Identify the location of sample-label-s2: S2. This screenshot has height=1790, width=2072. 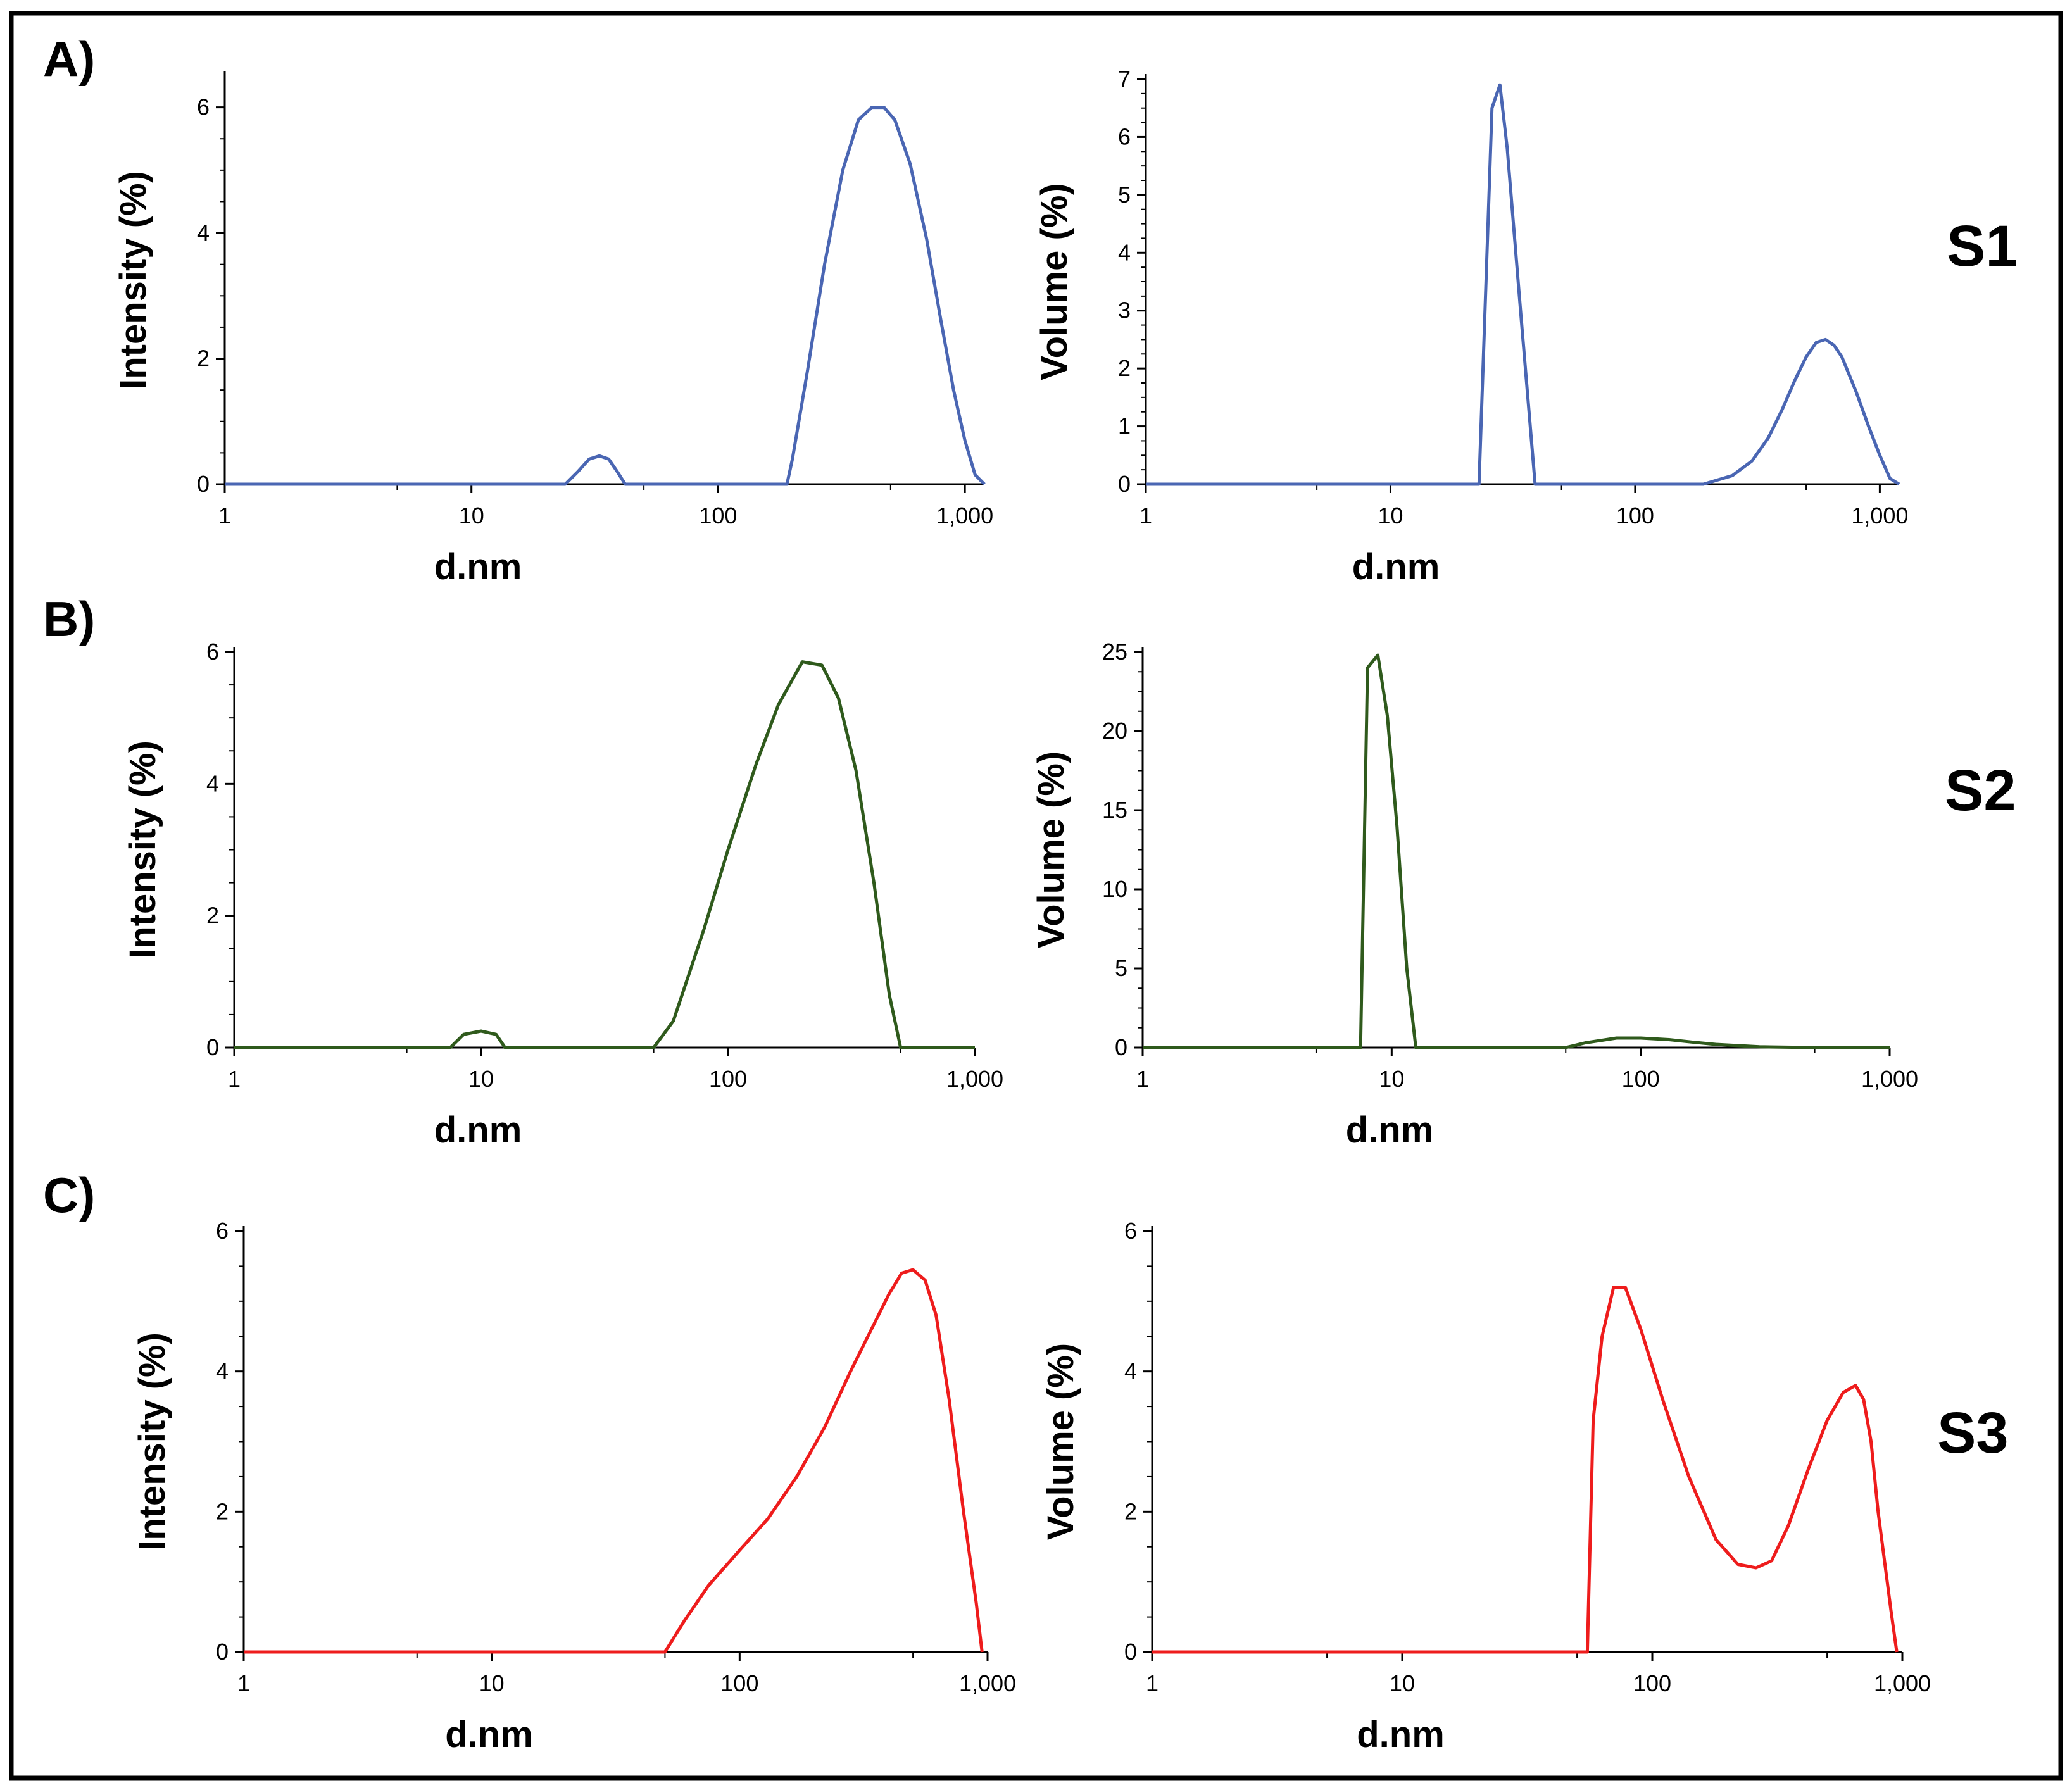
(1981, 791).